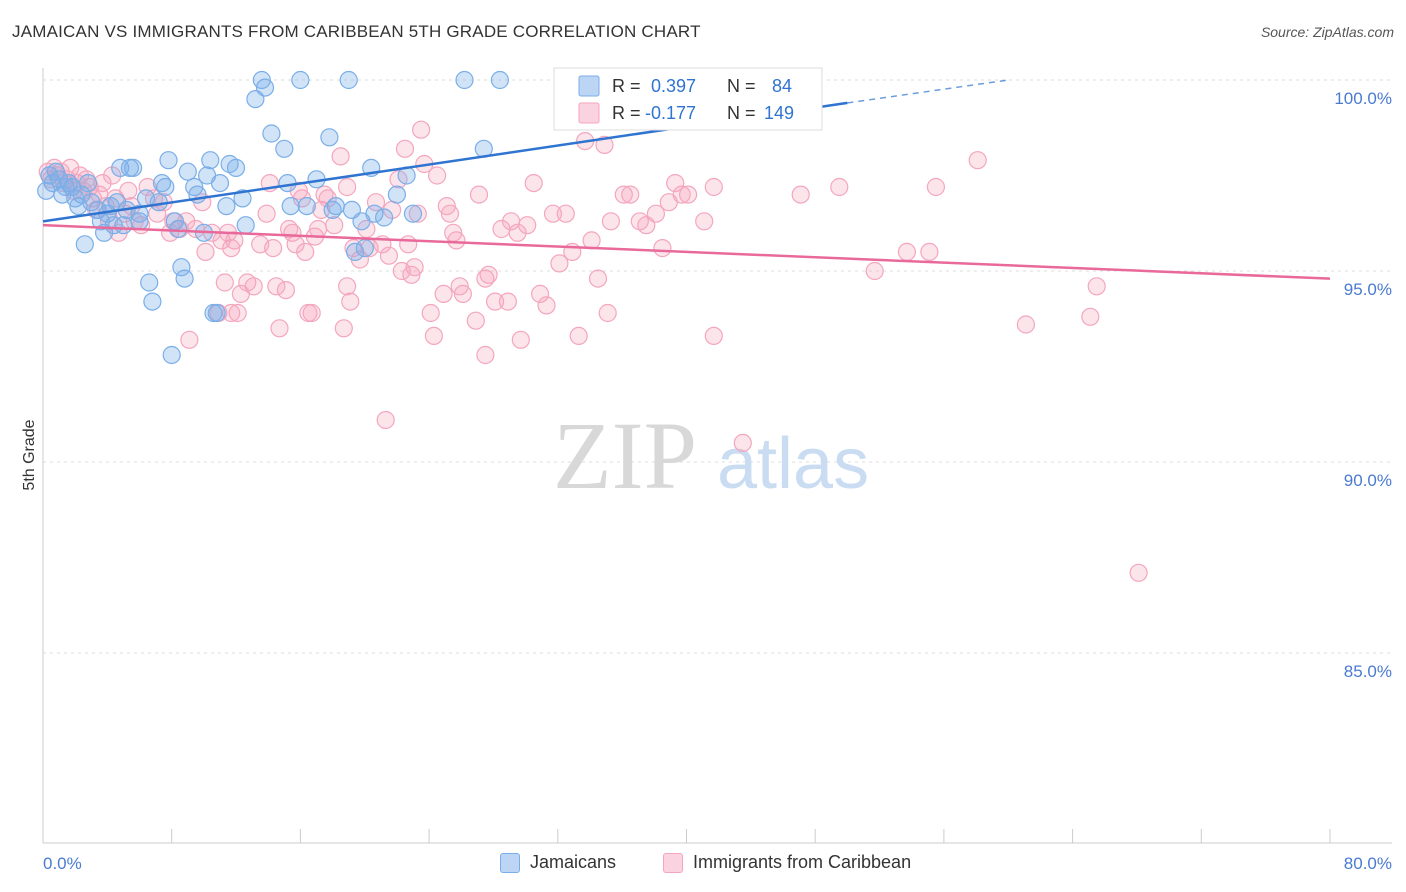 Image resolution: width=1406 pixels, height=892 pixels. I want to click on y-tick-label: 100.0%, so click(1363, 98).